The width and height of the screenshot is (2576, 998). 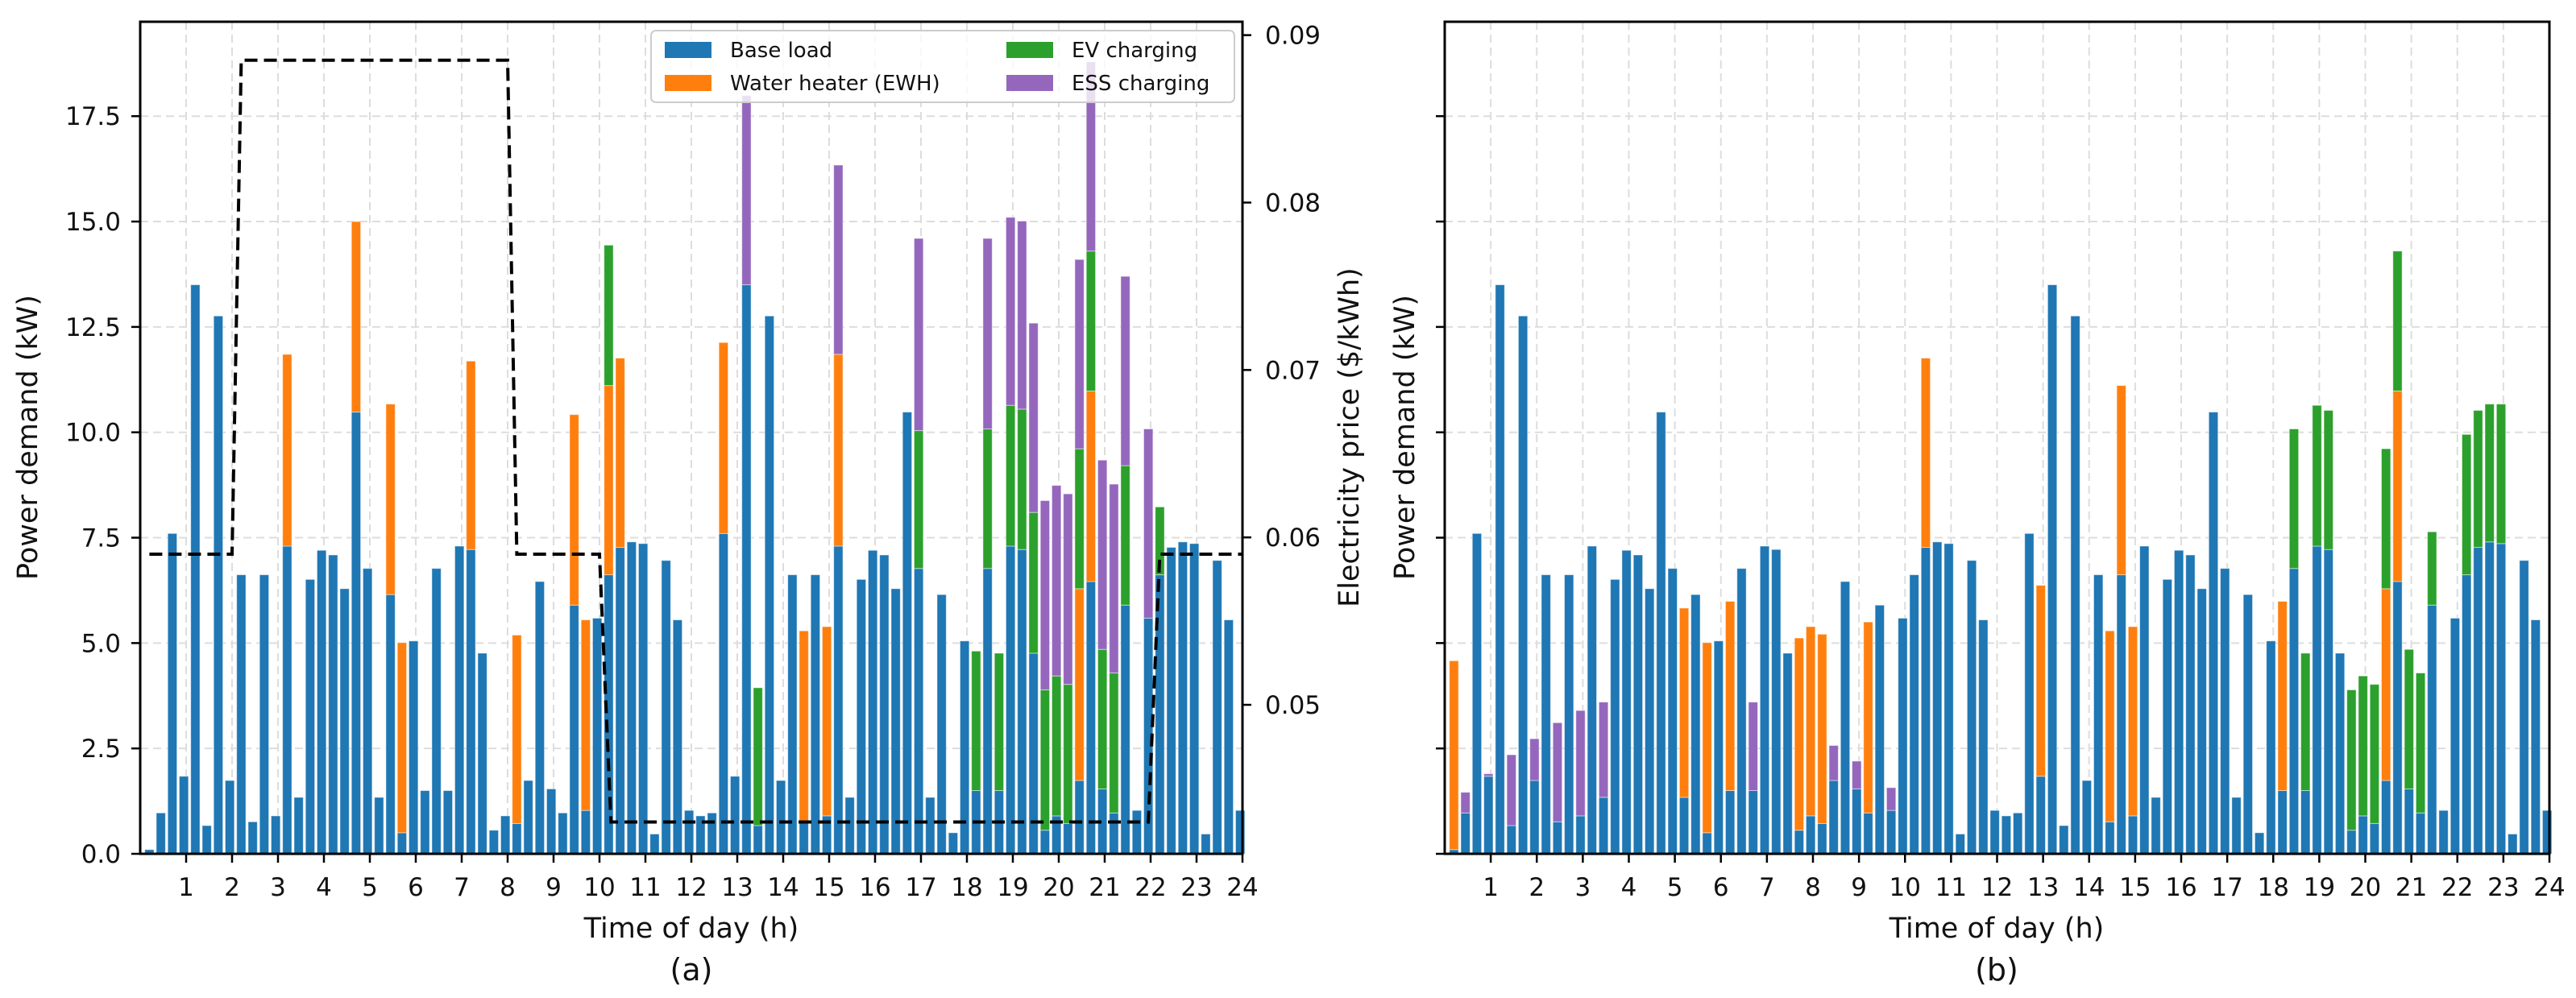 What do you see at coordinates (691, 929) in the screenshot?
I see `panel-a-xlabel: Time of day (h)` at bounding box center [691, 929].